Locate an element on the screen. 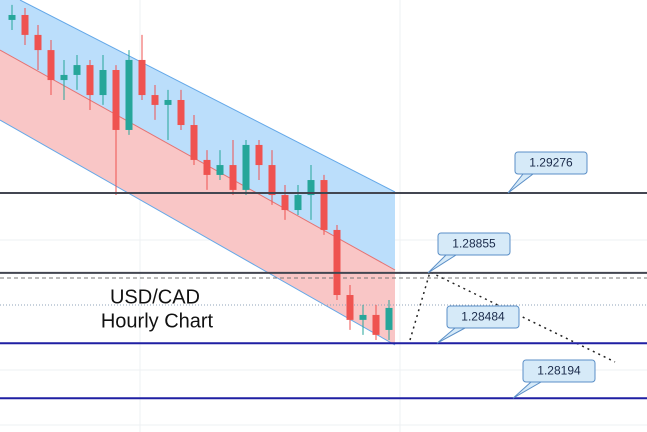  level-label: 1.28194 is located at coordinates (559, 371).